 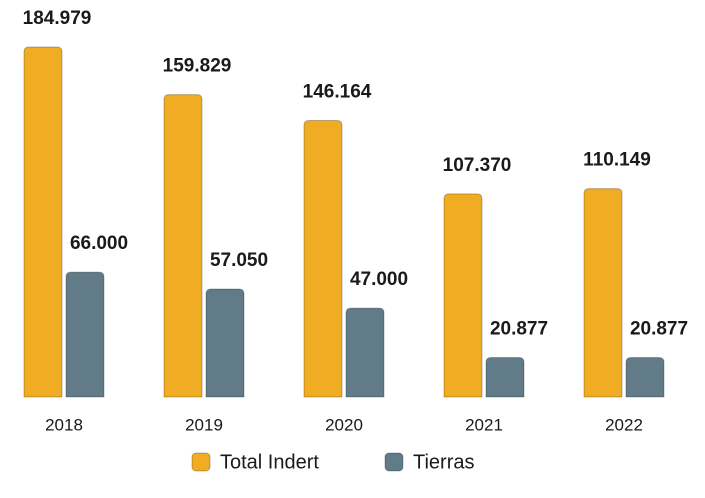 What do you see at coordinates (477, 165) in the screenshot?
I see `data-label: 107.370` at bounding box center [477, 165].